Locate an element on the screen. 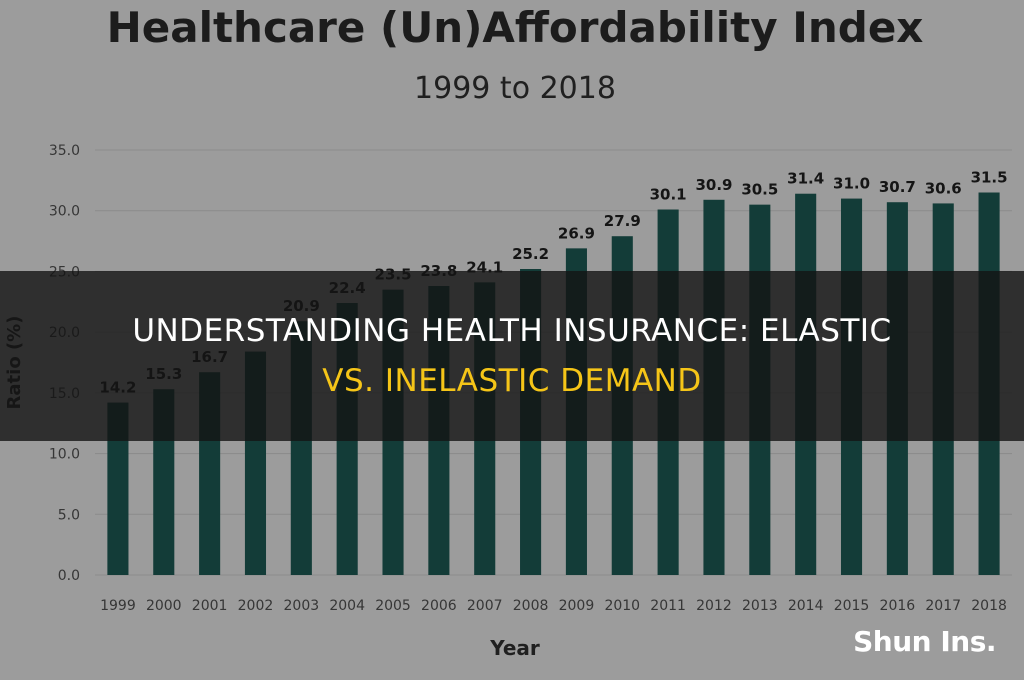 This screenshot has height=680, width=1024. x-tick-label: 2002 is located at coordinates (256, 606).